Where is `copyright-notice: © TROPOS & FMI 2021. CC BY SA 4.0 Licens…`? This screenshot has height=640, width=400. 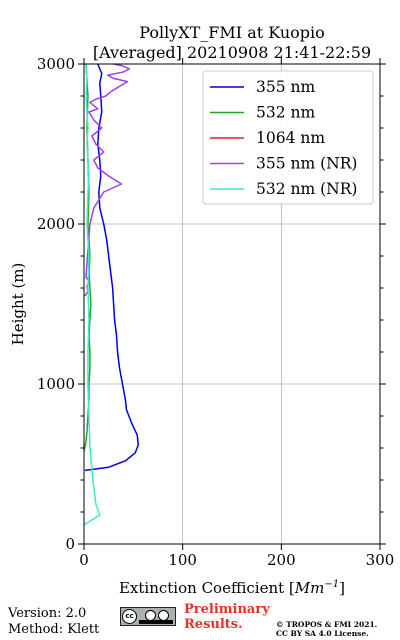 copyright-notice: © TROPOS & FMI 2021. CC BY SA 4.0 Licens… is located at coordinates (326, 629).